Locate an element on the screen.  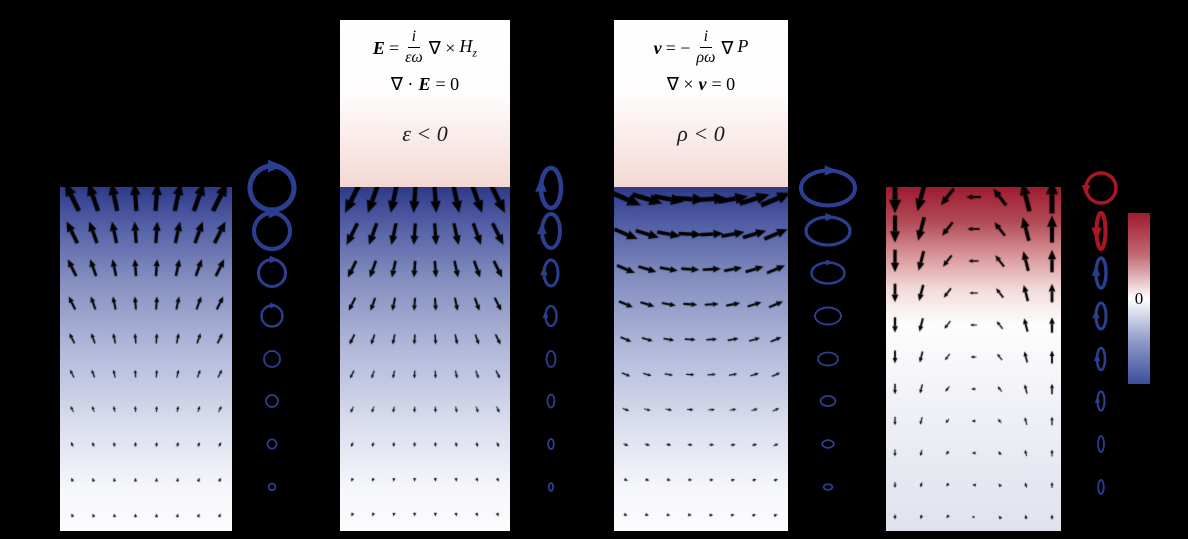
quiver-canvas-e-field is located at coordinates (146, 359).